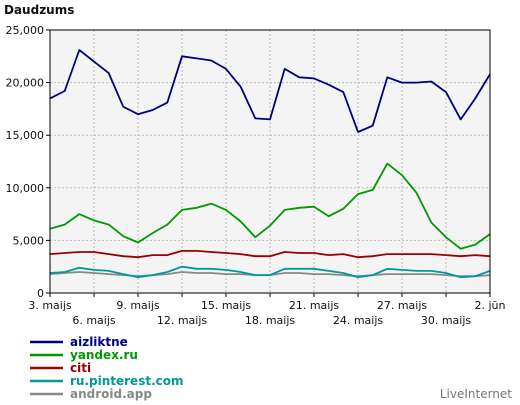  Describe the element at coordinates (270, 272) in the screenshot. I see `series-line-ru-pinterest-com` at that location.